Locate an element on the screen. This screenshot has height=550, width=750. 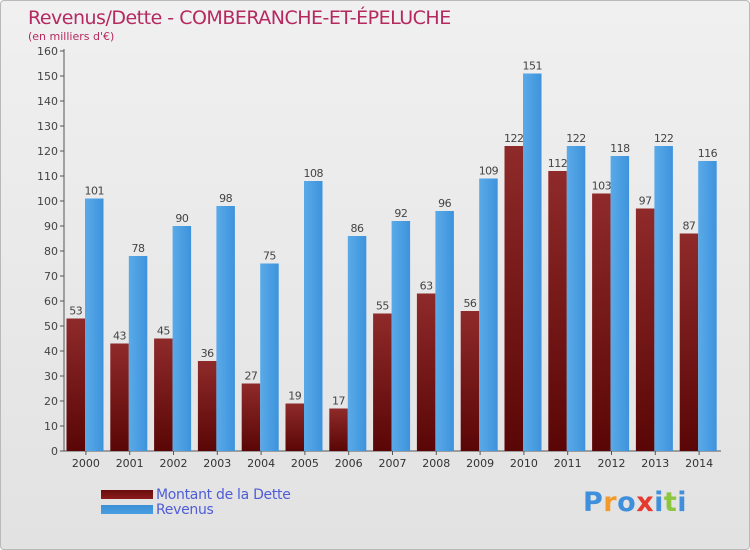
y-tick-label: 110 is located at coordinates (47, 176).